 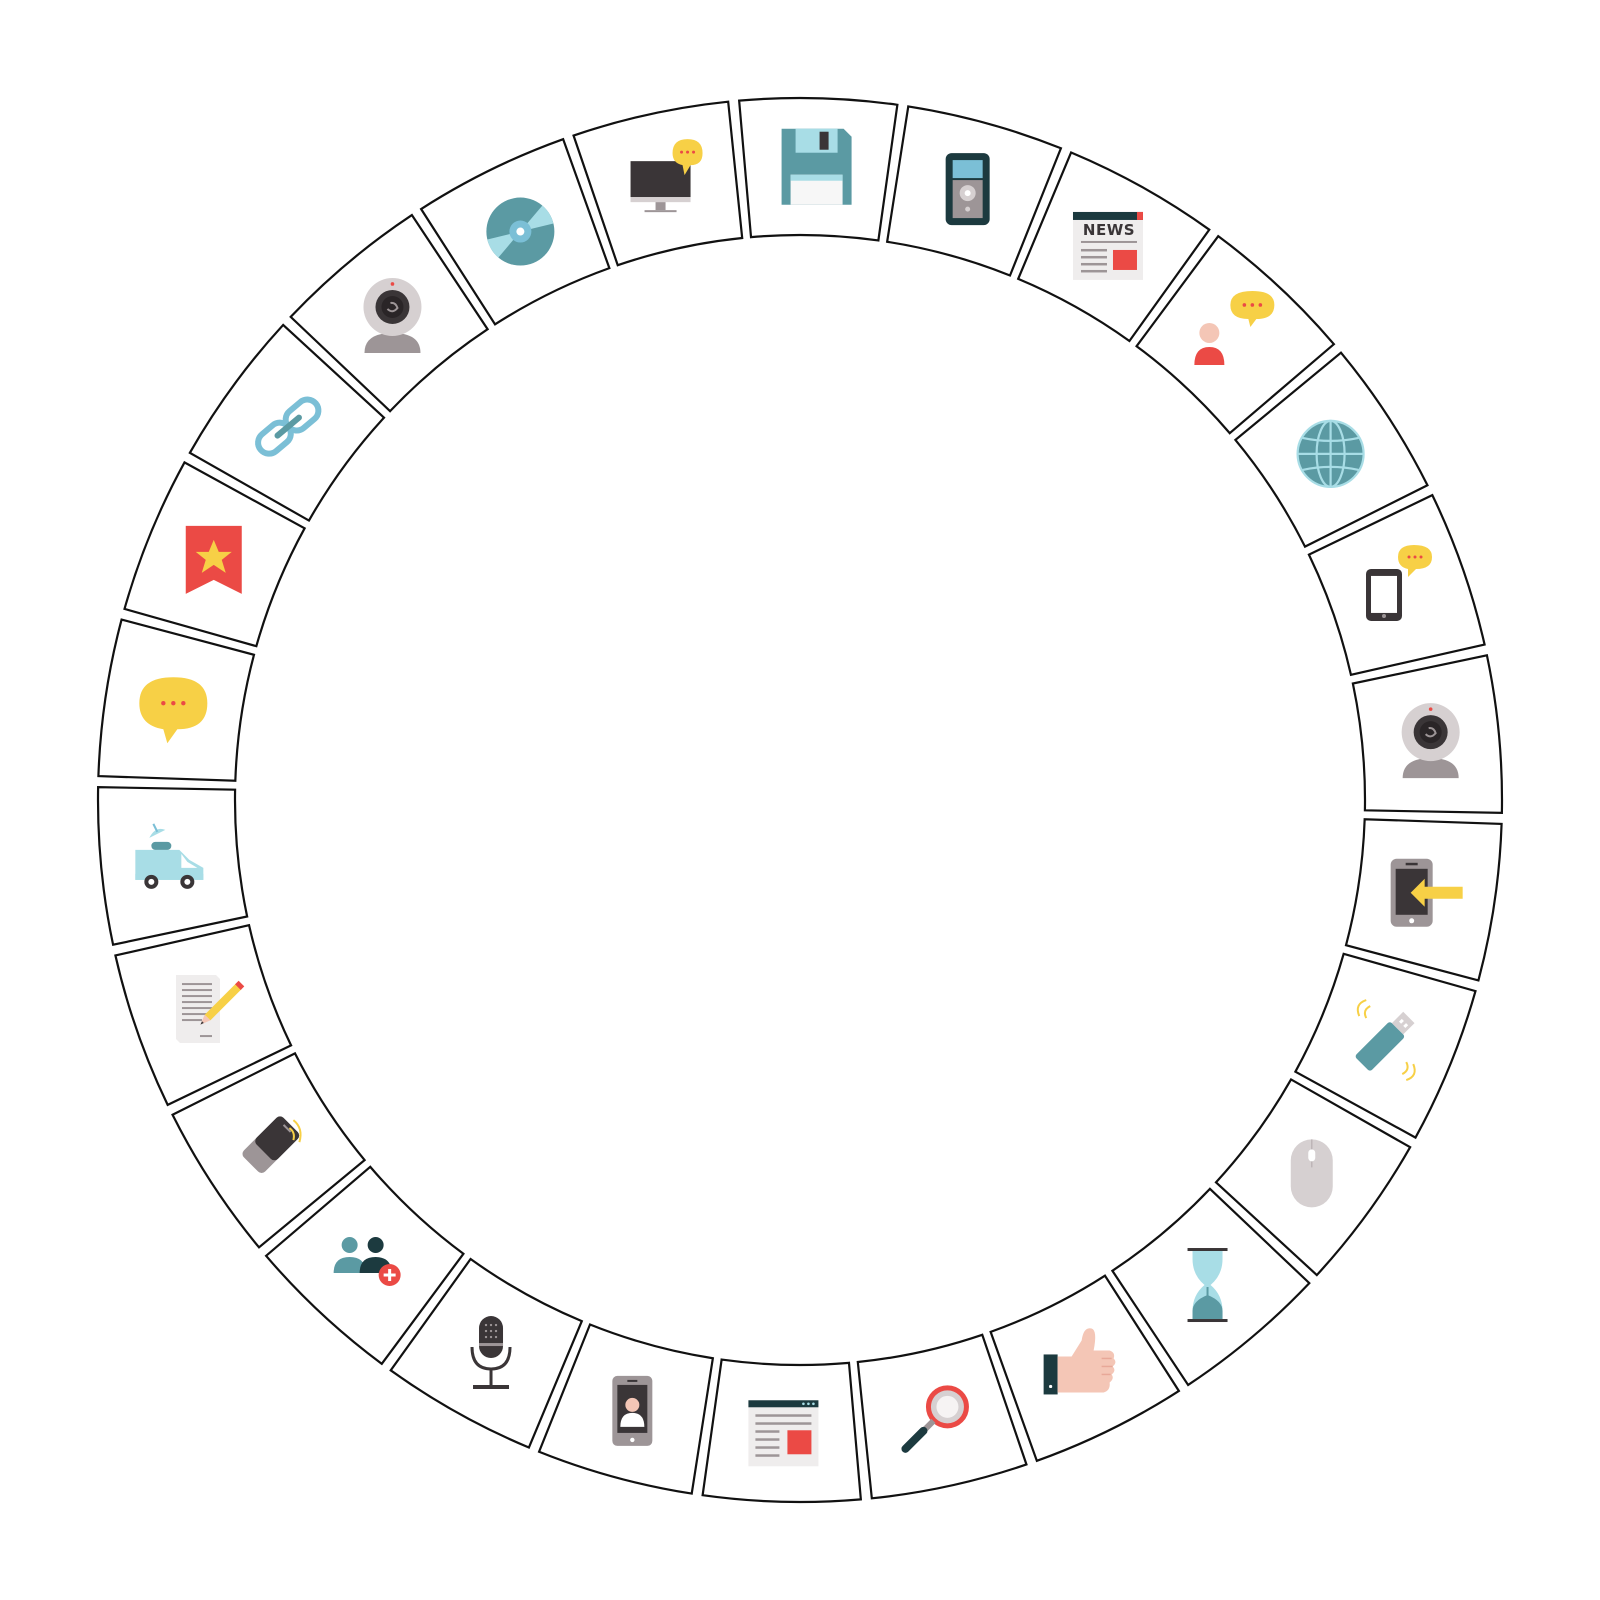 What do you see at coordinates (783, 1433) in the screenshot?
I see `web-page-icon` at bounding box center [783, 1433].